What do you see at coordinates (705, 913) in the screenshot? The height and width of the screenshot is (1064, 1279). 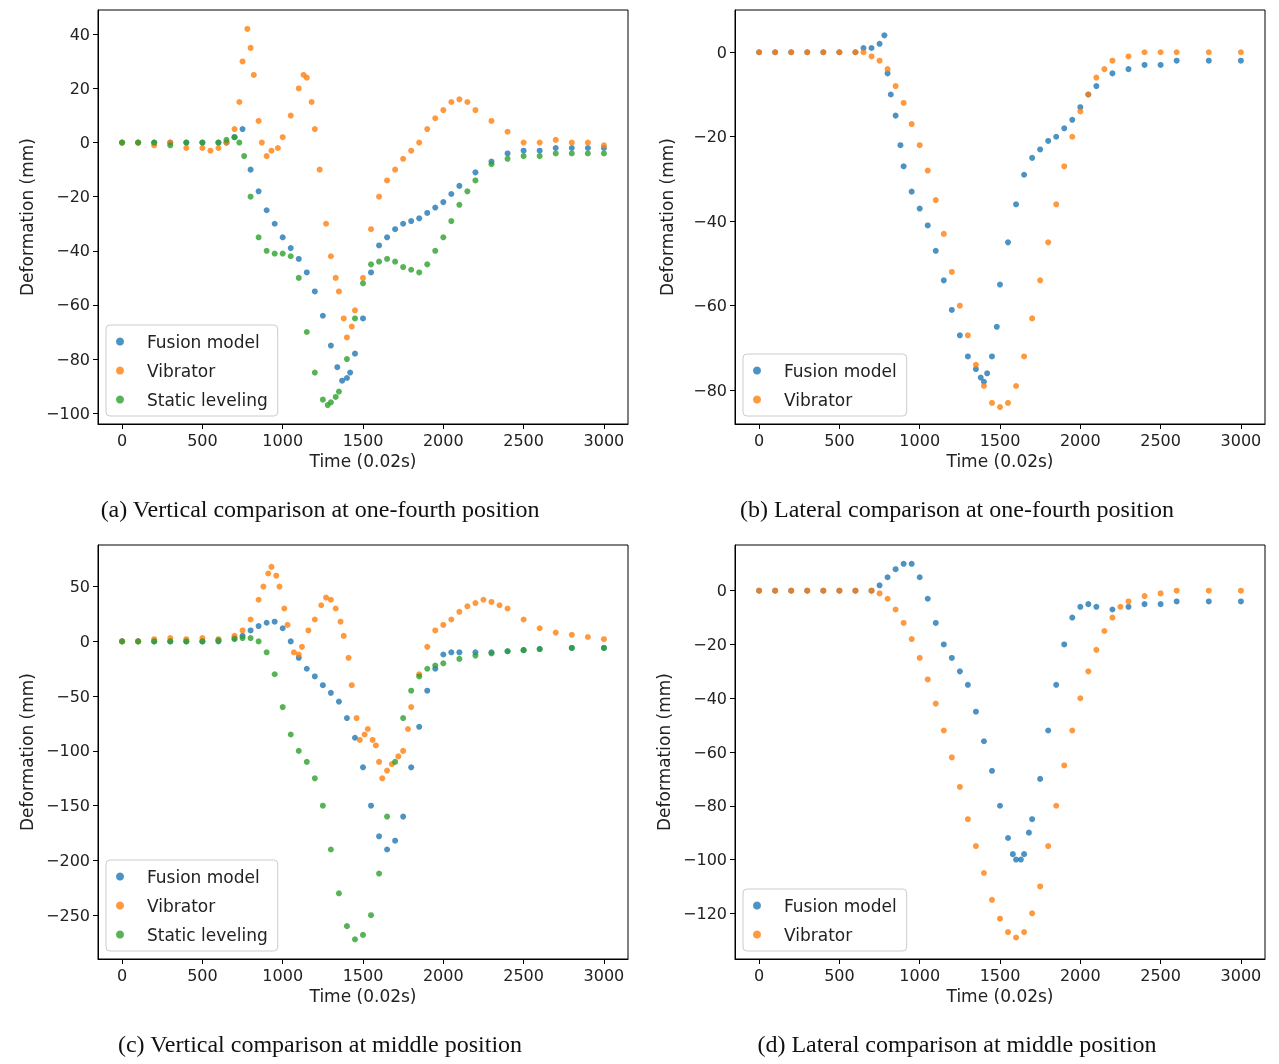 I see `y-tick-label: −120` at bounding box center [705, 913].